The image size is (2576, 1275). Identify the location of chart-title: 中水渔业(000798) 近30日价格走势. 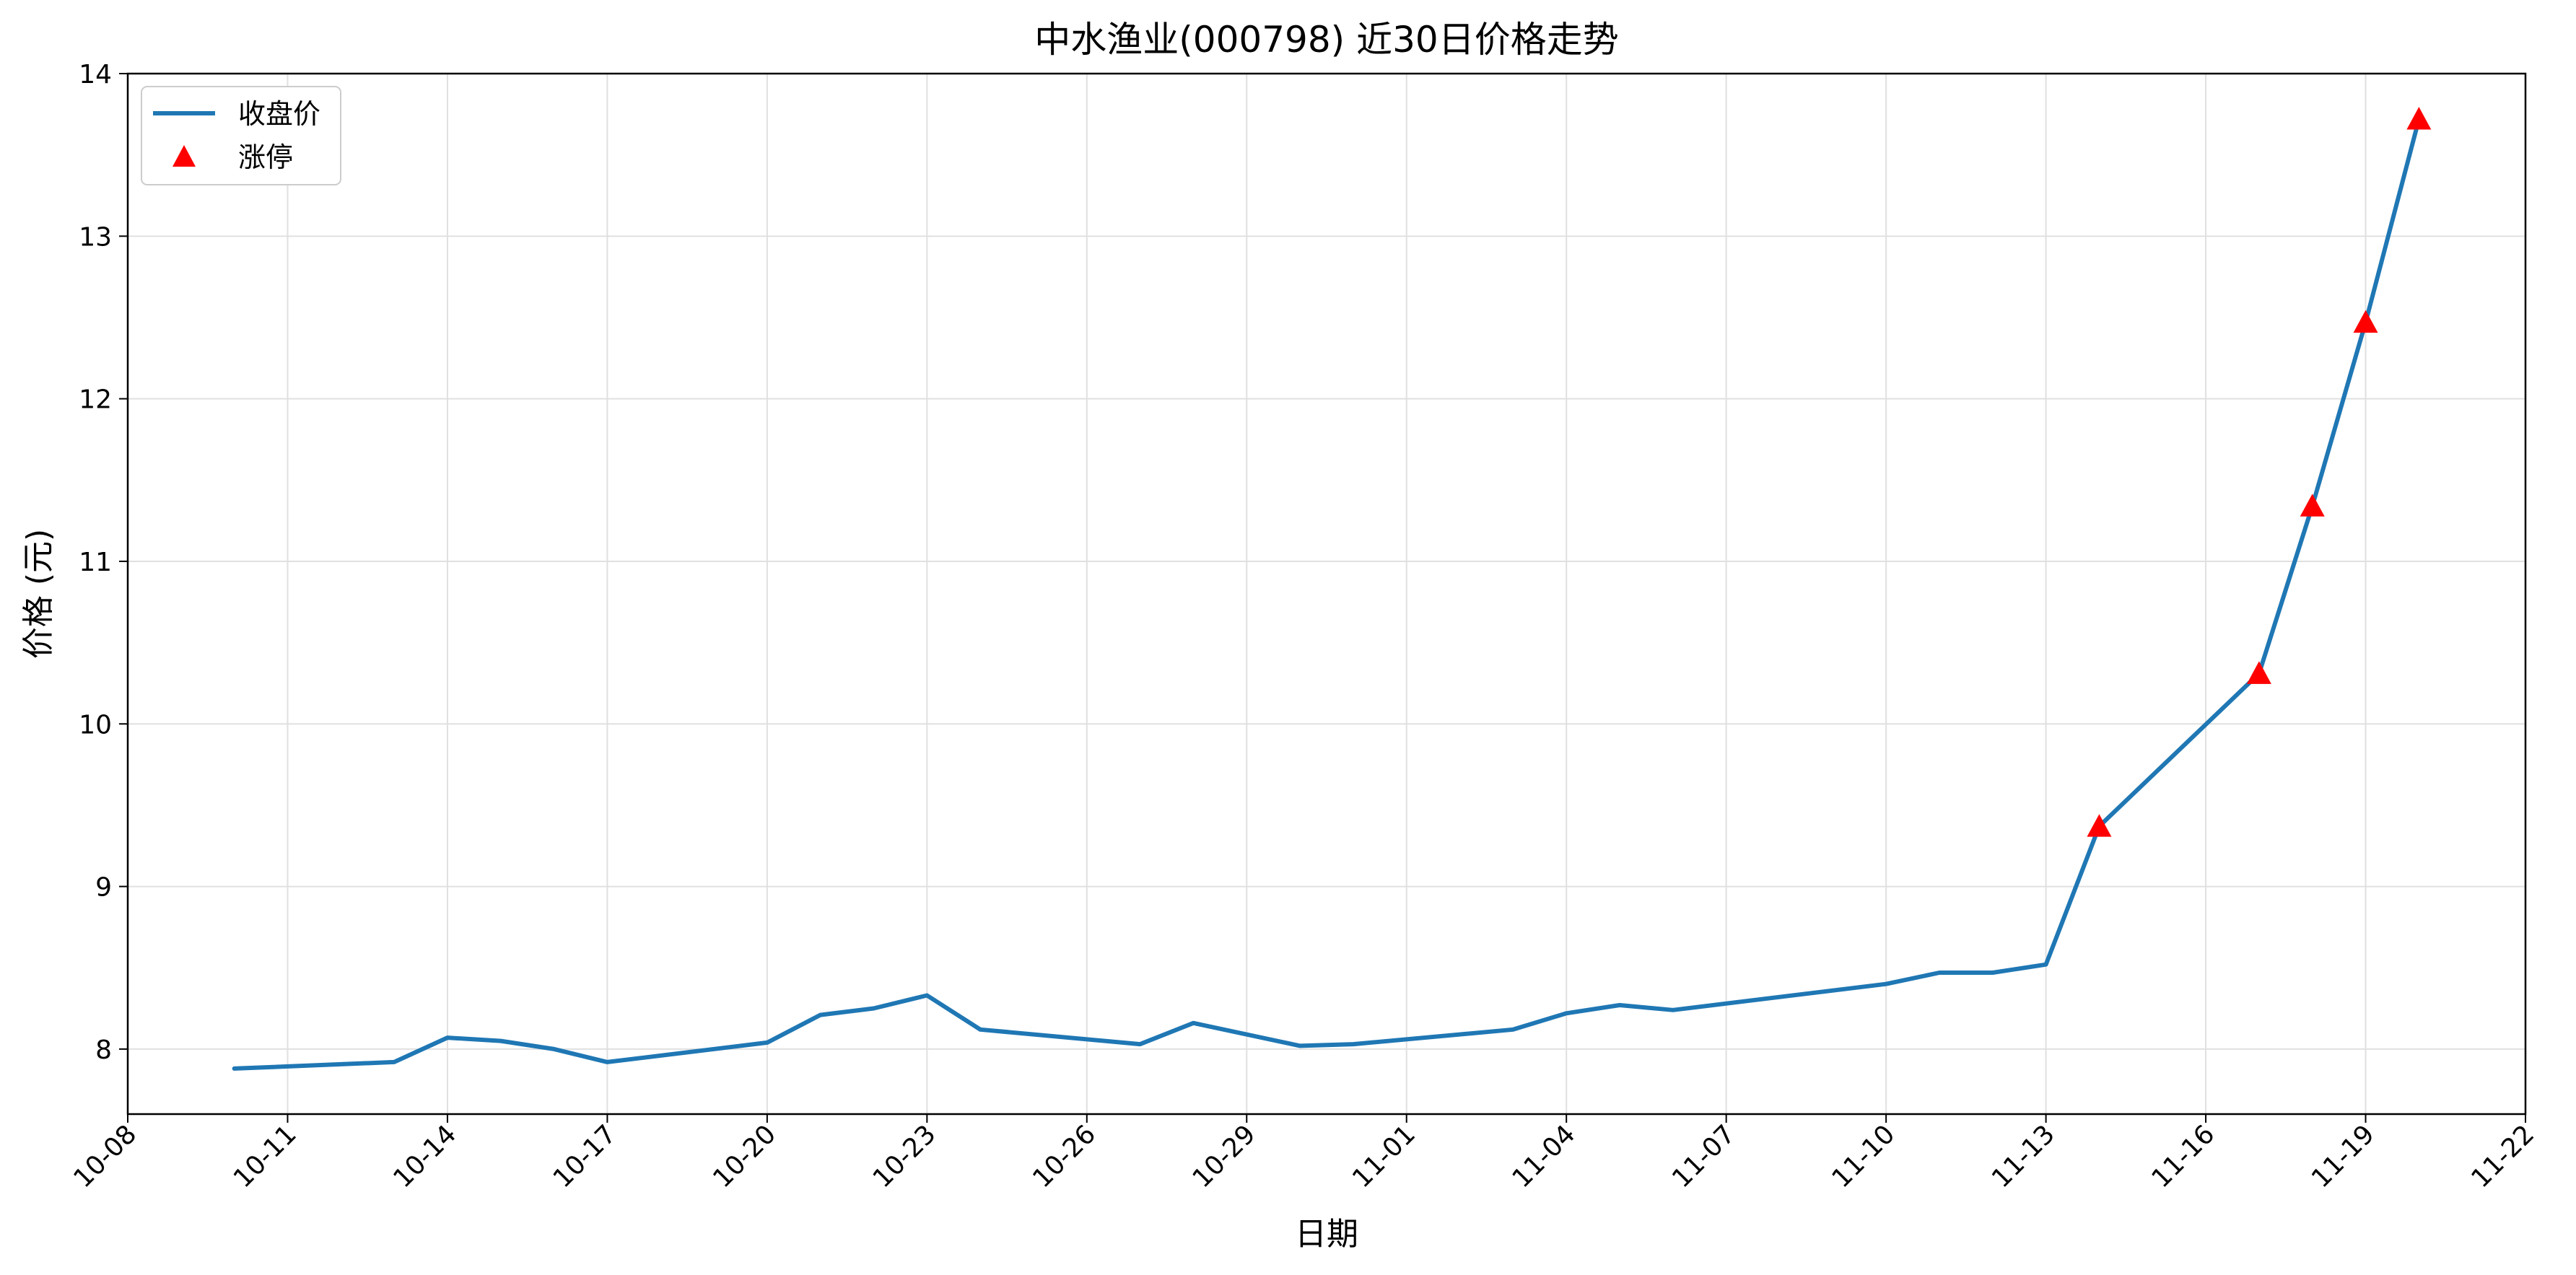
(1326, 40).